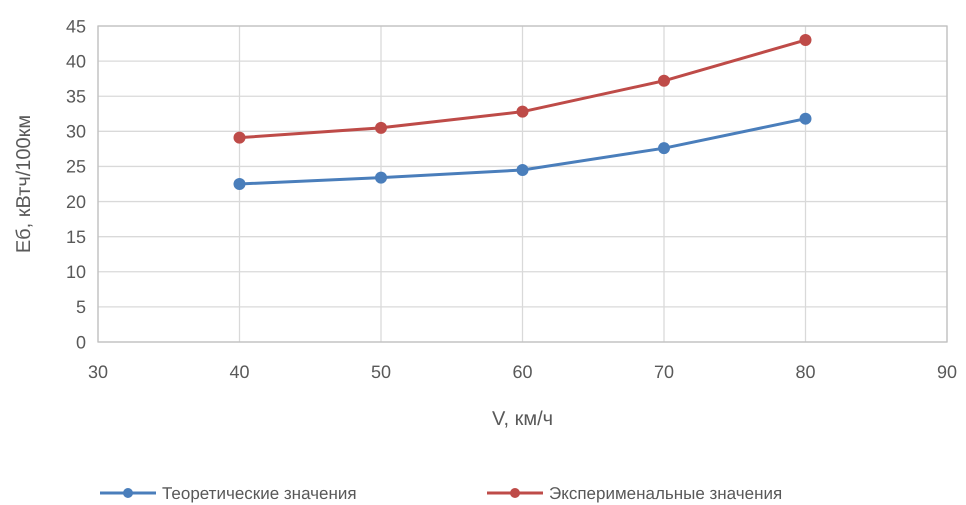 This screenshot has height=505, width=966. Describe the element at coordinates (76, 96) in the screenshot. I see `y-tick-label: 35` at that location.